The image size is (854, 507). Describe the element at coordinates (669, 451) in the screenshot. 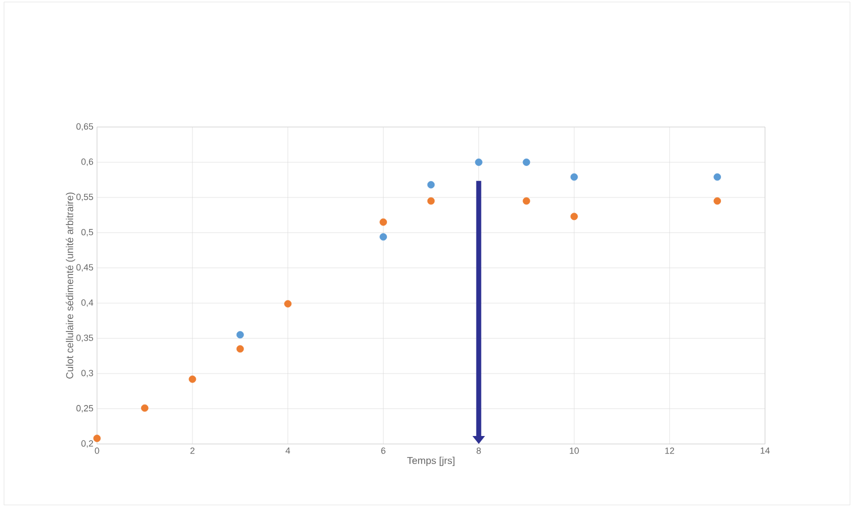

I see `x-tick-label: 12` at that location.